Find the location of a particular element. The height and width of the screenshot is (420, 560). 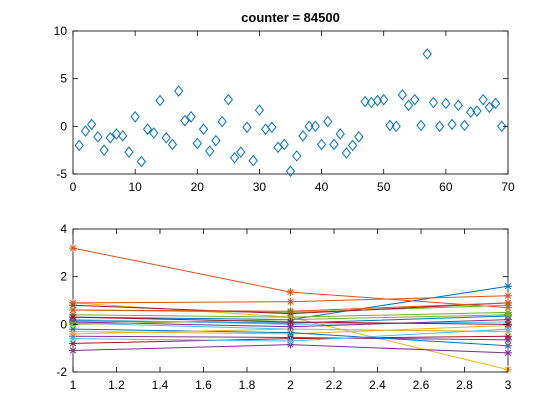

x-tick-label: 2.6 is located at coordinates (421, 385).